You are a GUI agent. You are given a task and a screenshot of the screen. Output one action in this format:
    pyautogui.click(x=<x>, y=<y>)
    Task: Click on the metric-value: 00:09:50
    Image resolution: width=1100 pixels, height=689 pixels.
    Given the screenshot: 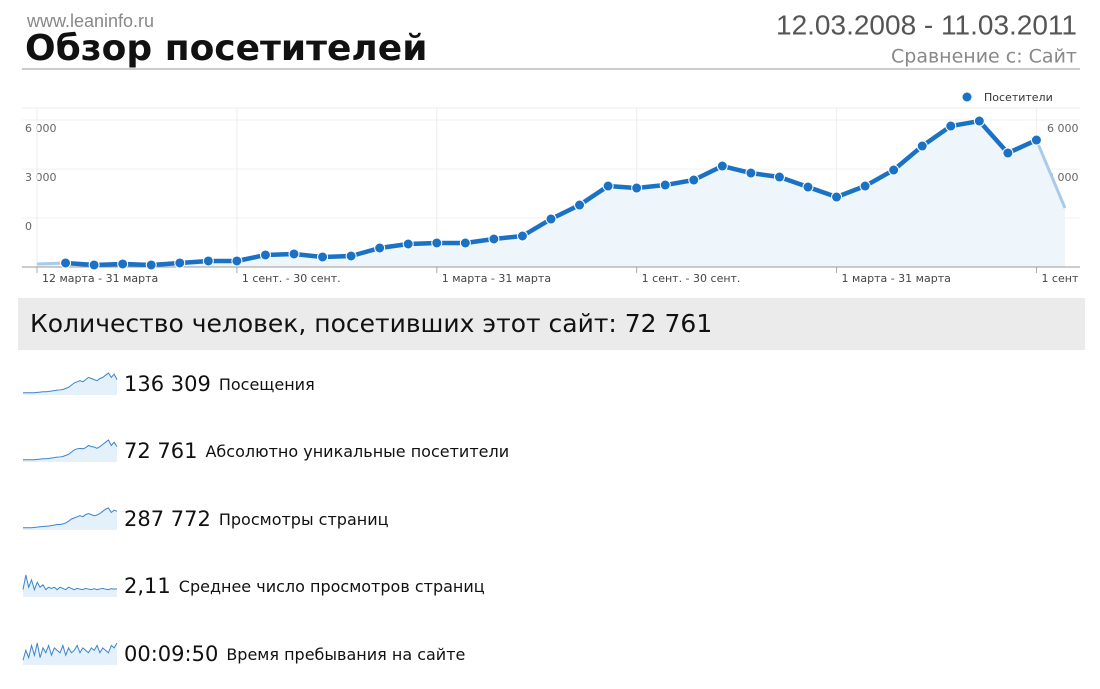 What is the action you would take?
    pyautogui.click(x=171, y=654)
    